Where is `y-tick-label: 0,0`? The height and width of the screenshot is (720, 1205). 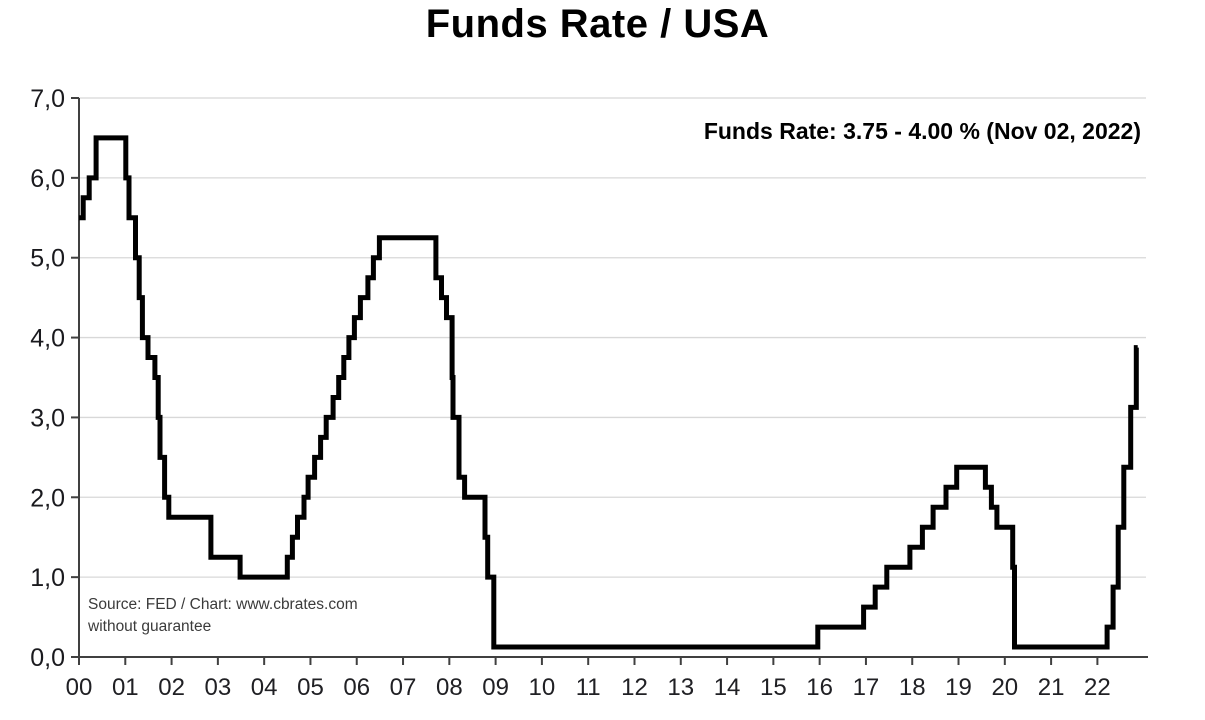
y-tick-label: 0,0 is located at coordinates (47, 658).